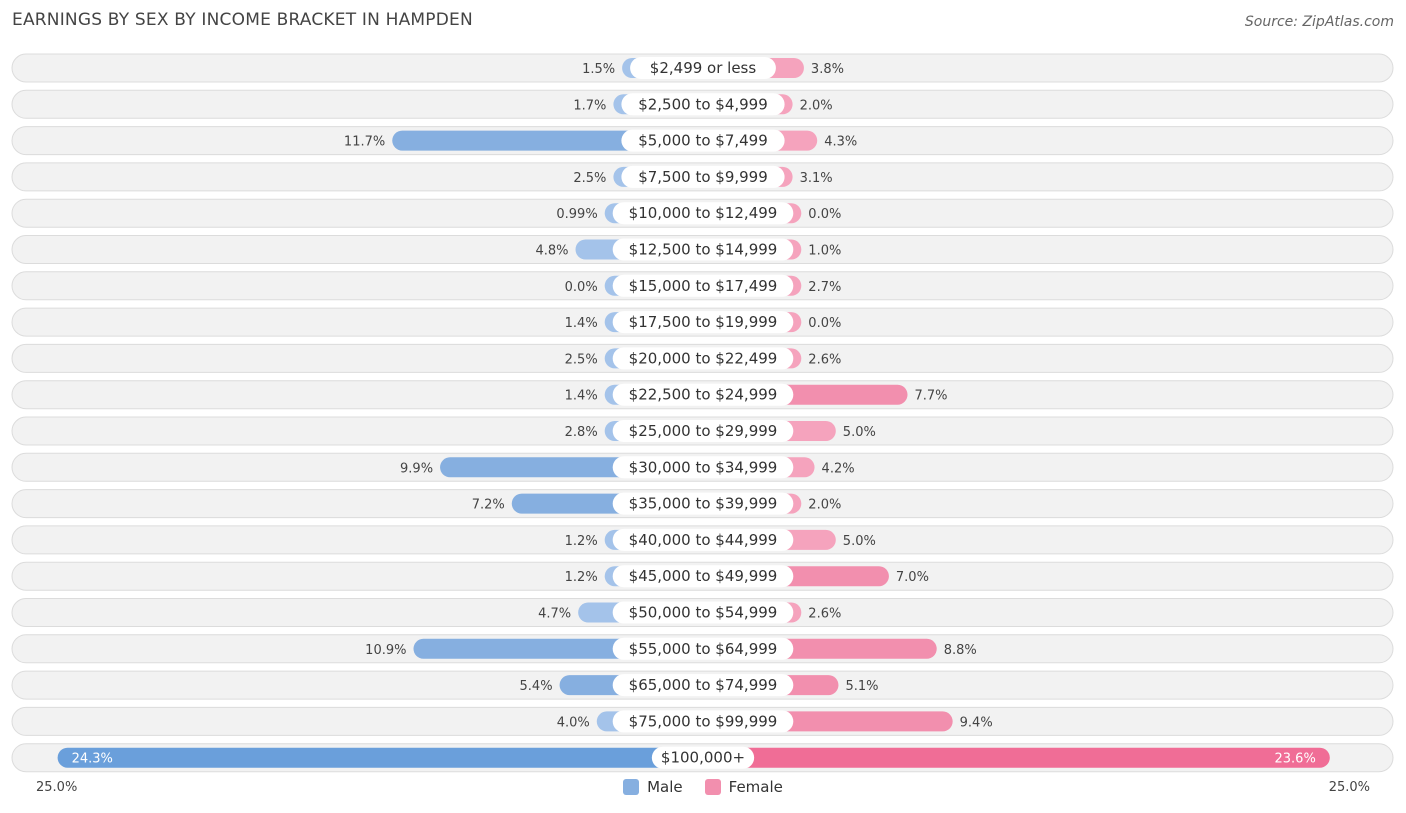 The width and height of the screenshot is (1406, 813). I want to click on category-label: $10,000 to $12,499, so click(703, 213).